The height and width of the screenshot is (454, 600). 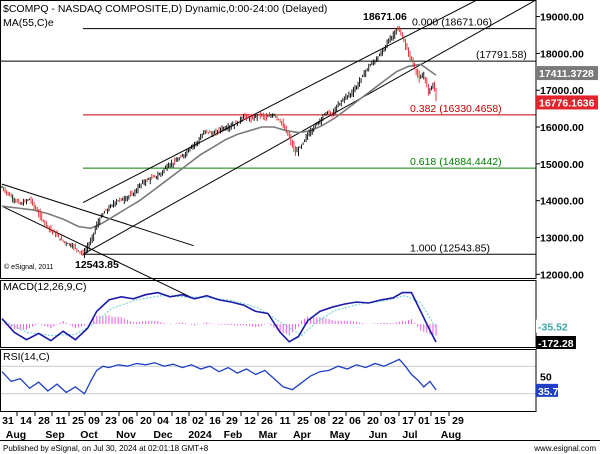 I want to click on footer-link: www.esignal.com, so click(x=564, y=448).